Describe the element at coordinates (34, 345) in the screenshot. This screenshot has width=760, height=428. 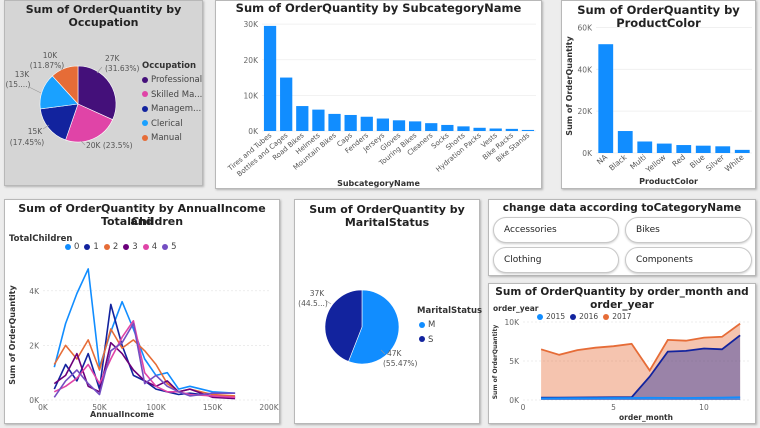
I see `annualincome-y-tick-label: 2K` at that location.